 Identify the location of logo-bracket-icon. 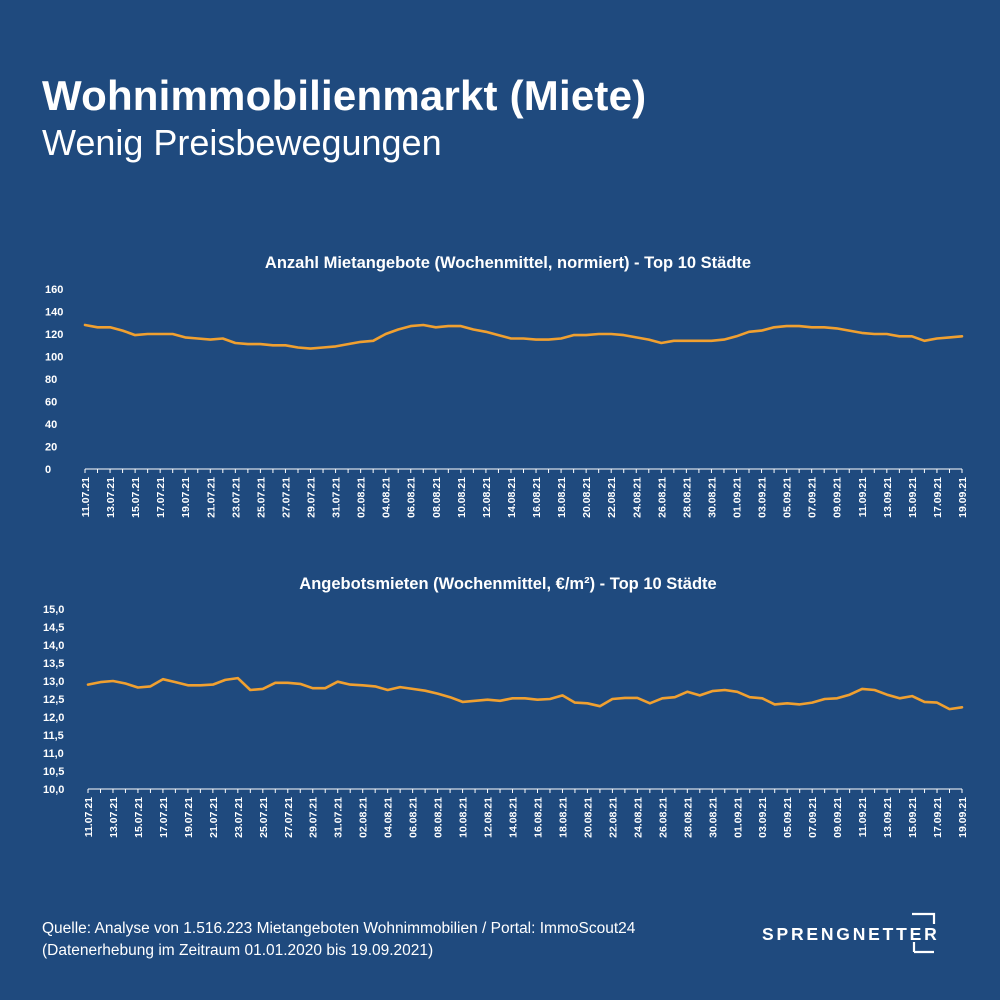
(924, 933).